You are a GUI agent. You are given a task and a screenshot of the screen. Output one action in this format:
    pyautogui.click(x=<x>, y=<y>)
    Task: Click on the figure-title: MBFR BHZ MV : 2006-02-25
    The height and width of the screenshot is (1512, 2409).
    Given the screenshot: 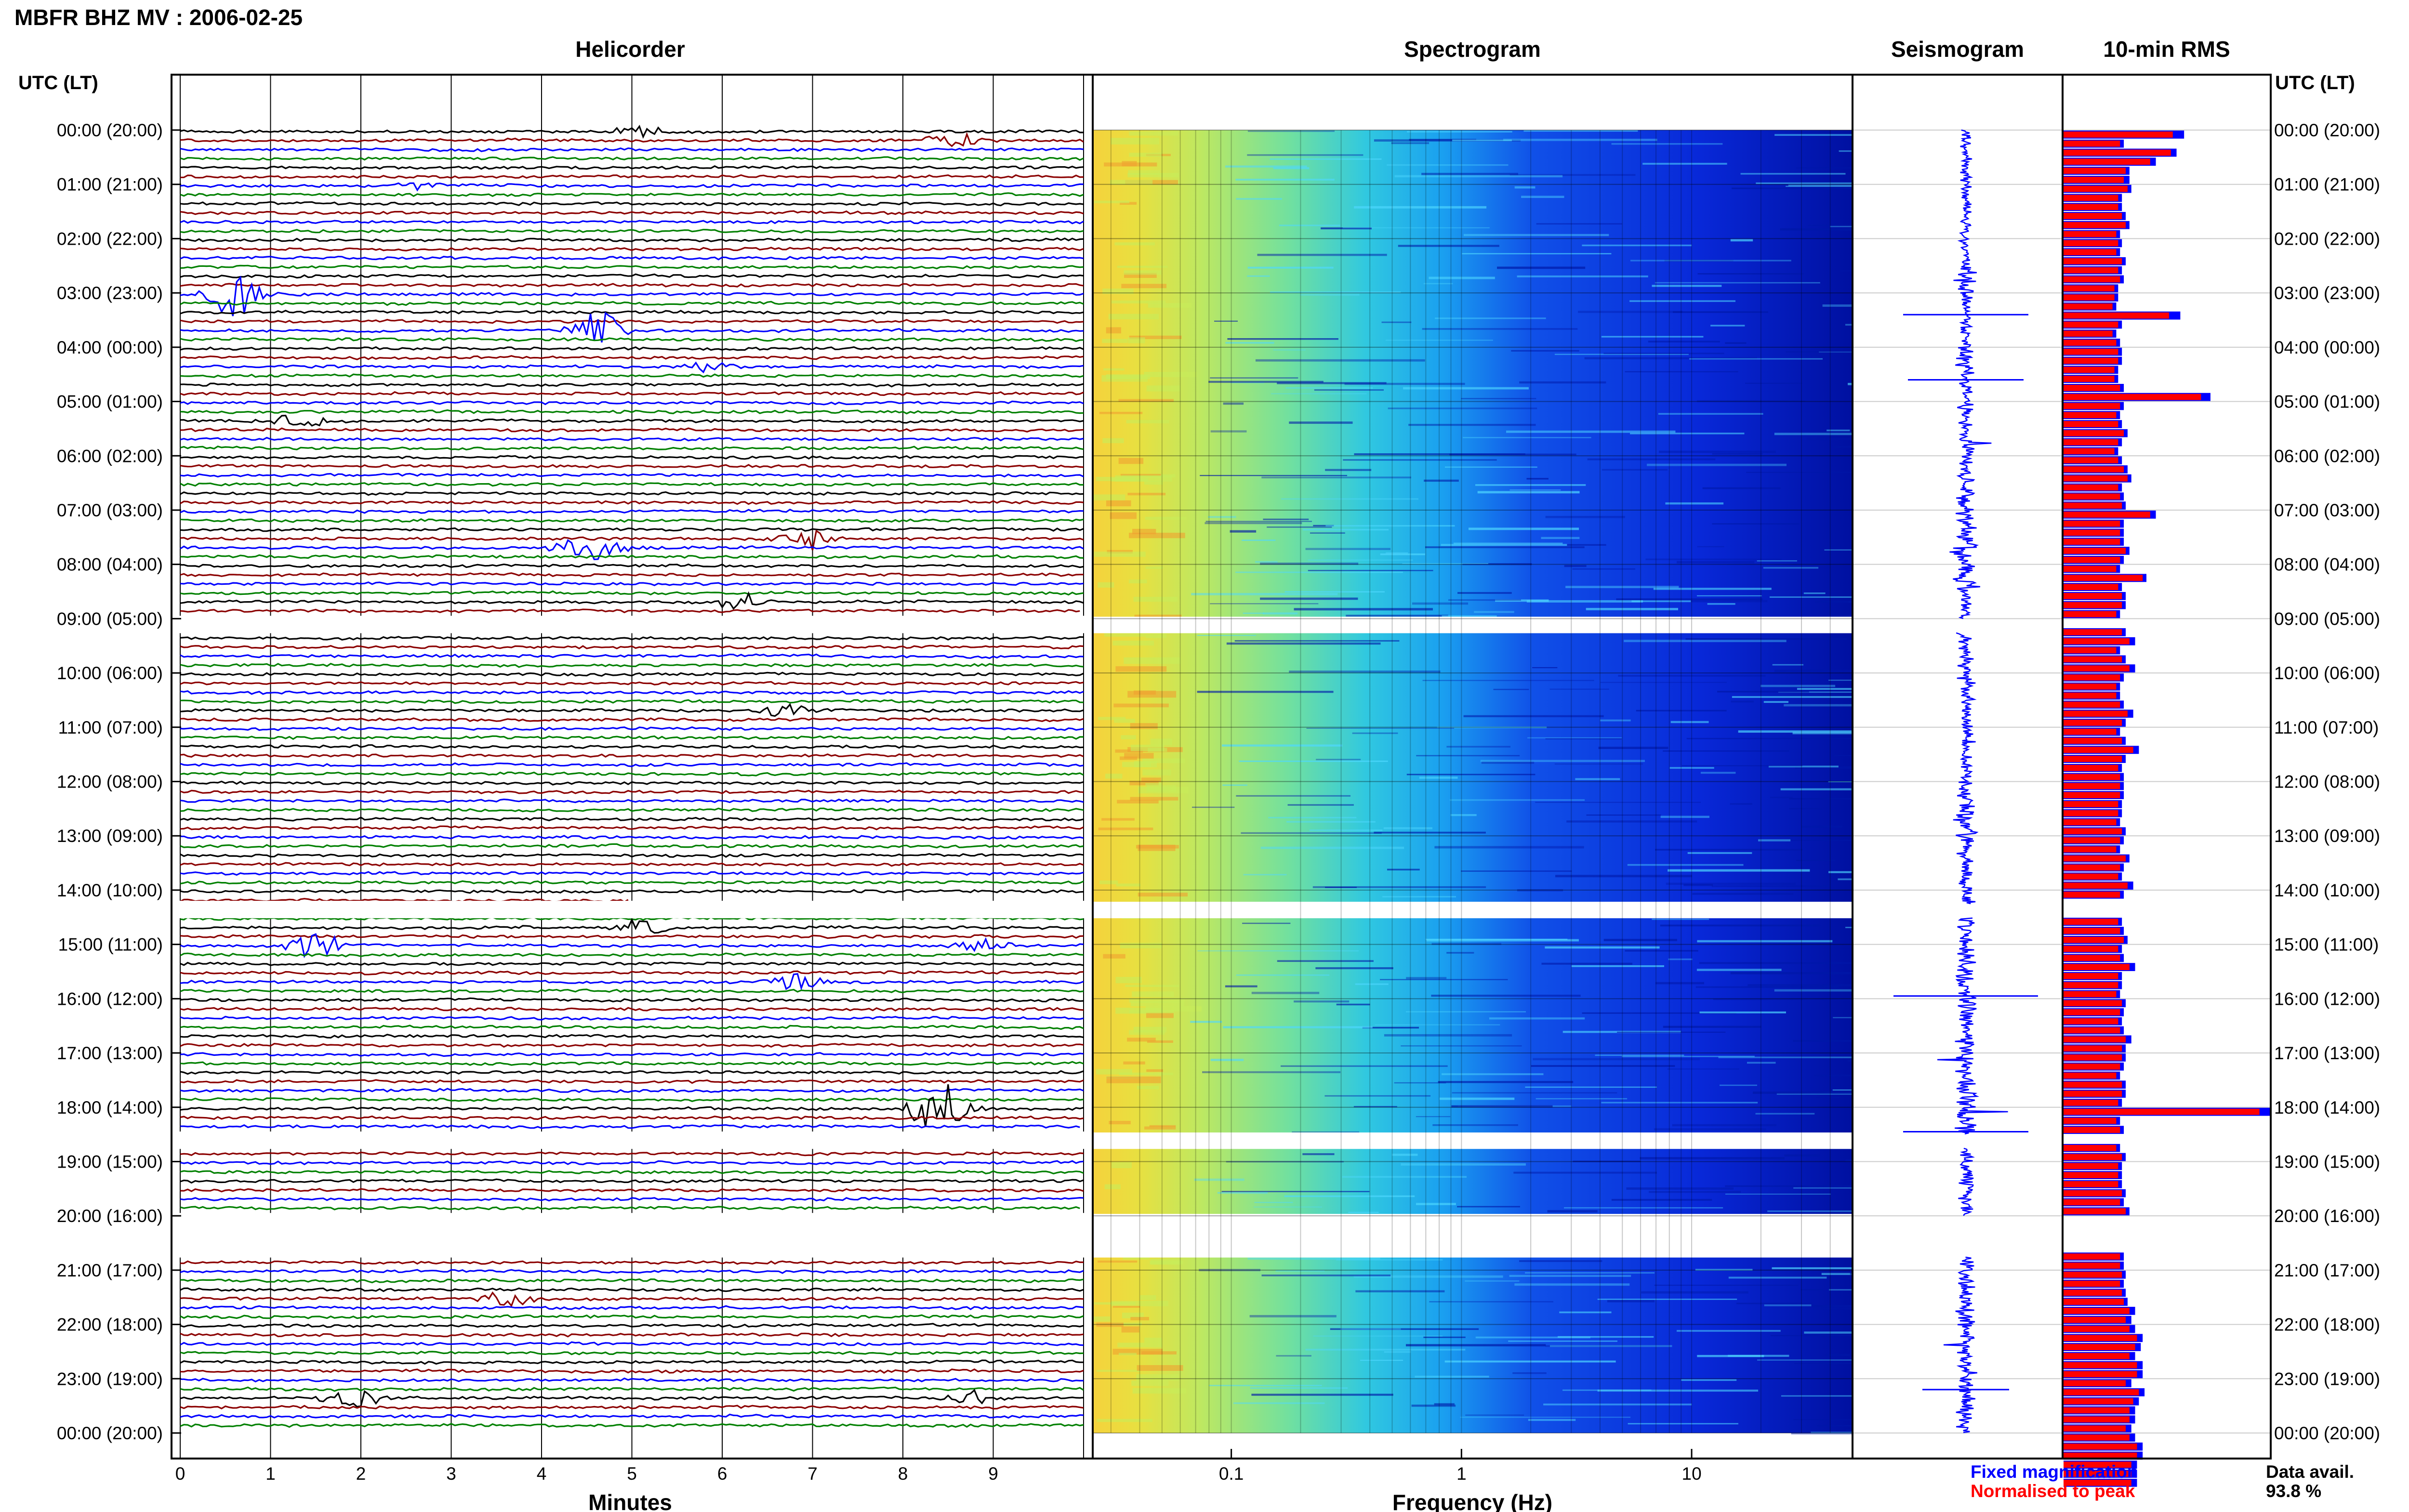 What is the action you would take?
    pyautogui.click(x=158, y=17)
    